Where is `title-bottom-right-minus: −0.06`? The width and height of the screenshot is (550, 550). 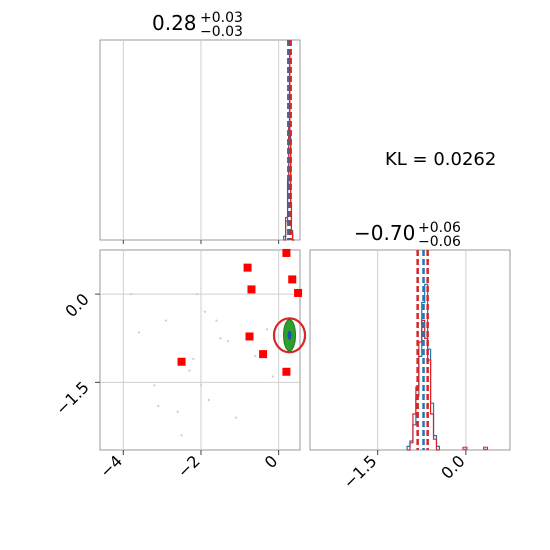 title-bottom-right-minus: −0.06 is located at coordinates (439, 242).